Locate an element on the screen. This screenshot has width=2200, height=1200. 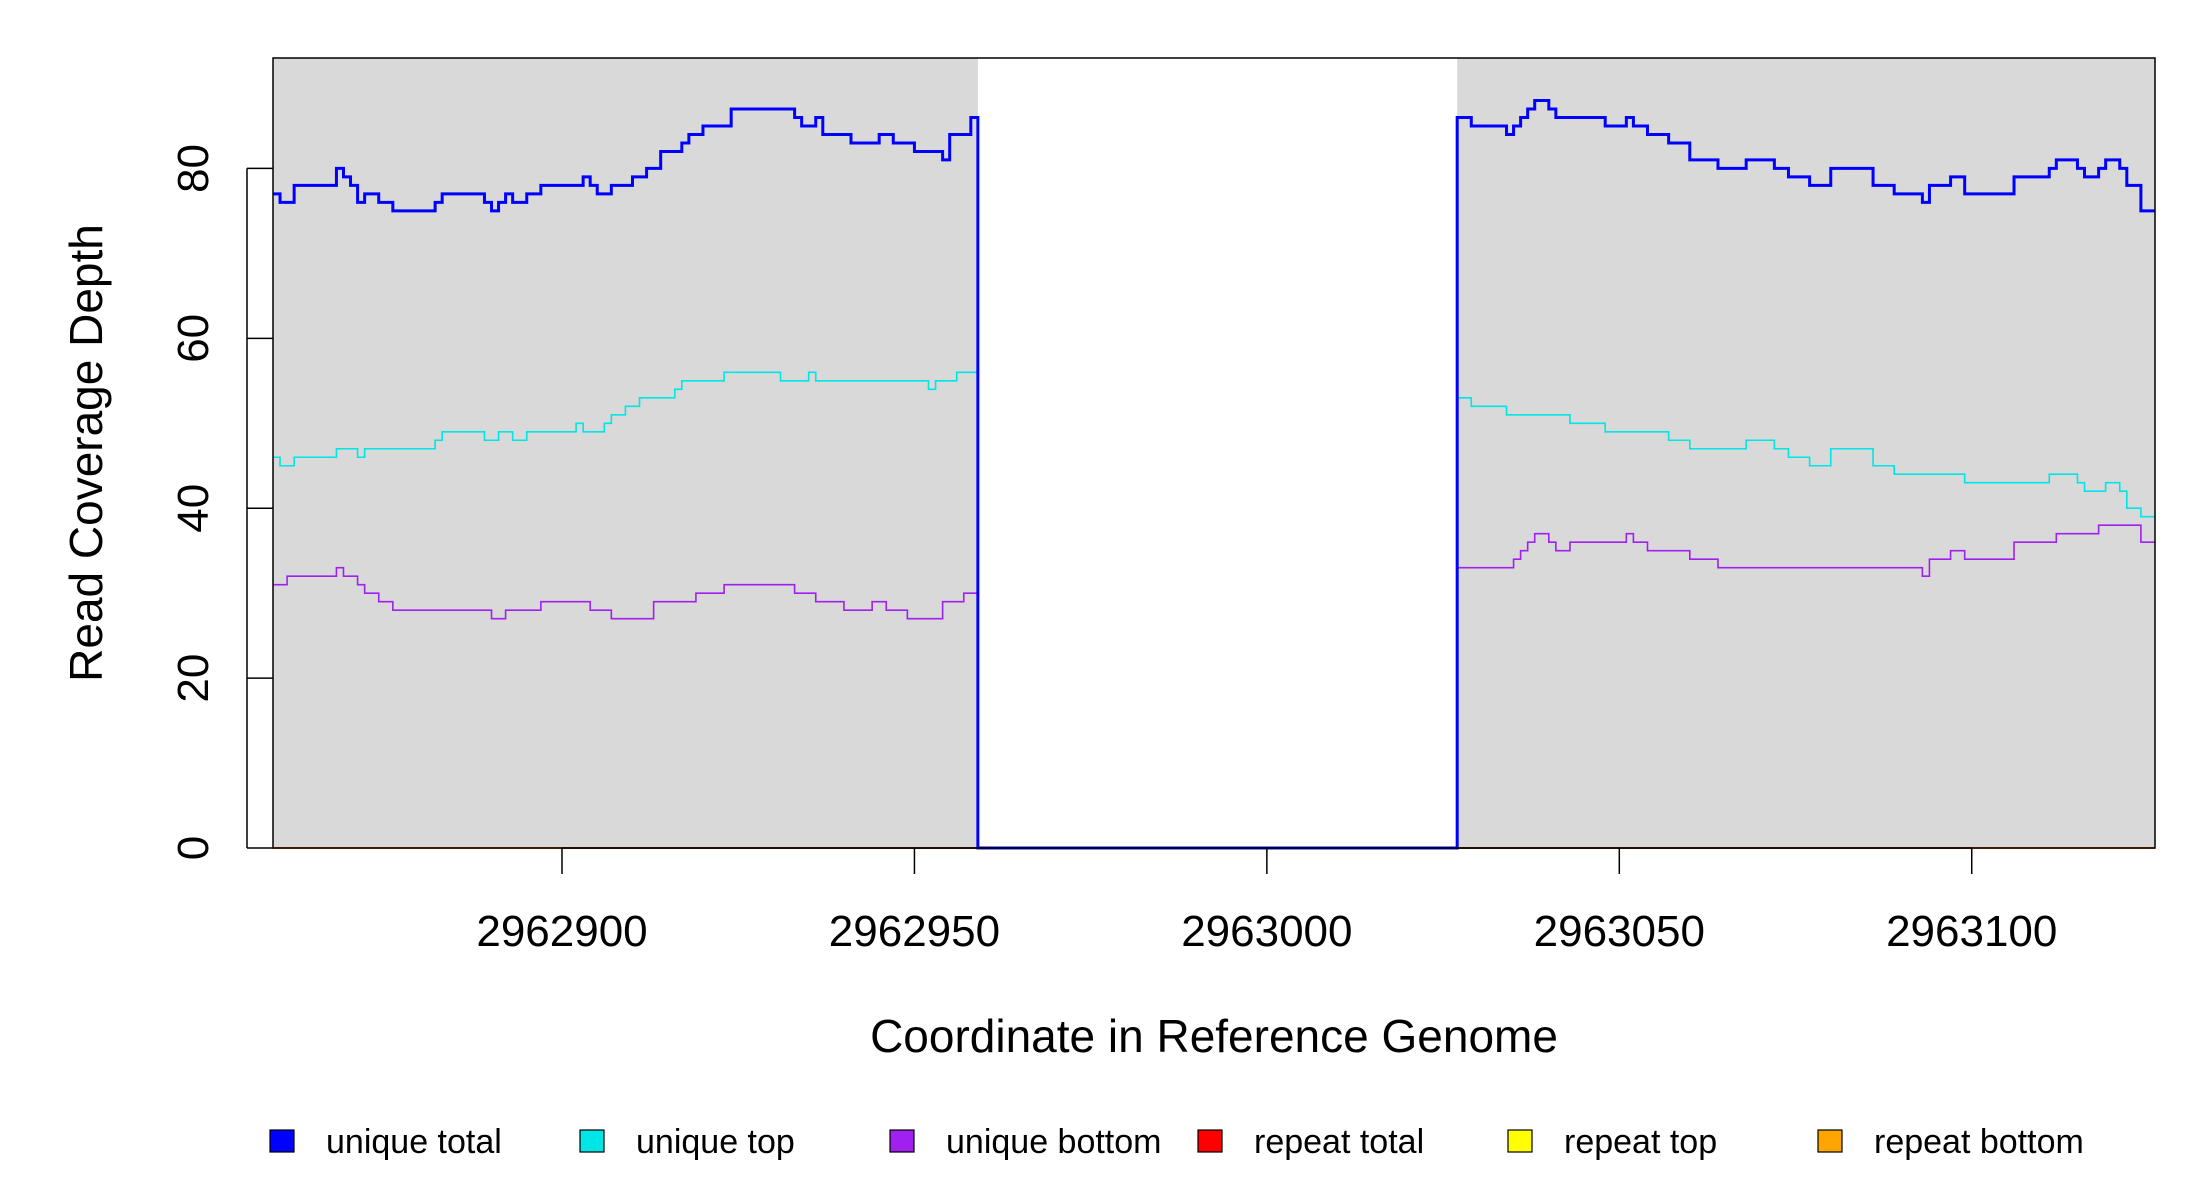
x-tick-label: 2963100 is located at coordinates (1971, 931).